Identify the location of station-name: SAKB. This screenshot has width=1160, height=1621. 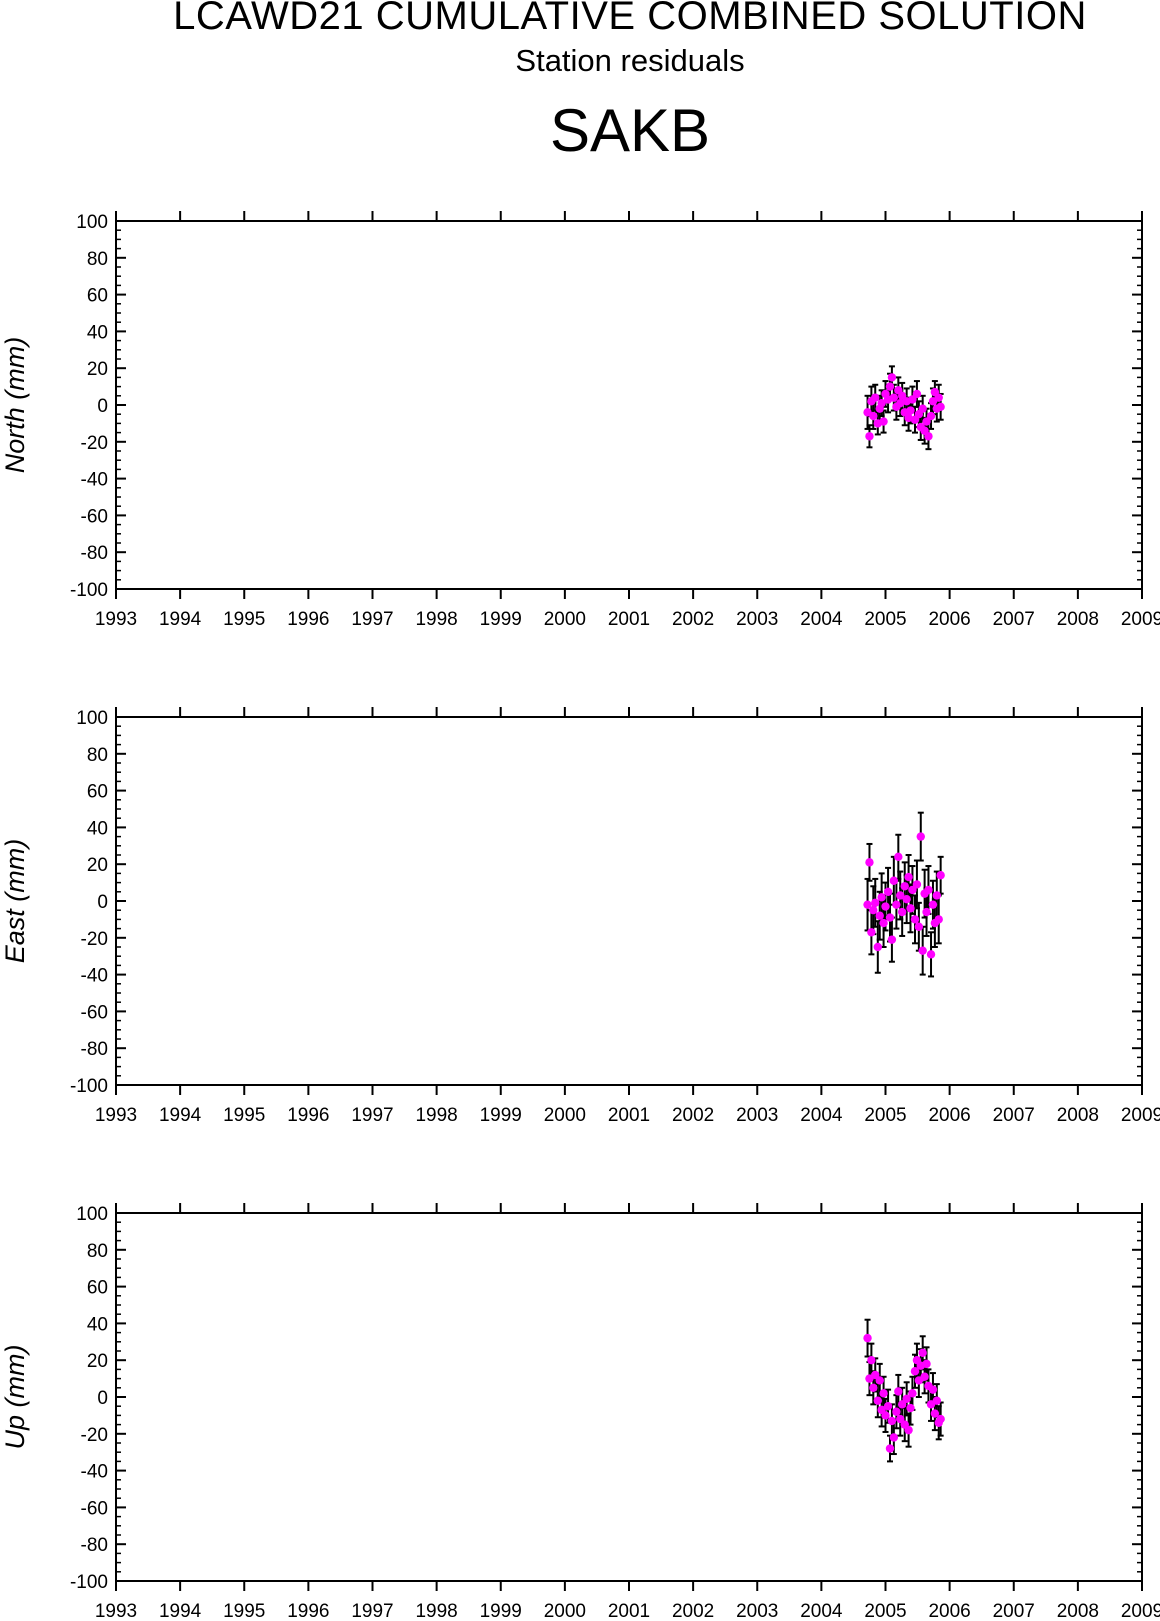
(630, 130).